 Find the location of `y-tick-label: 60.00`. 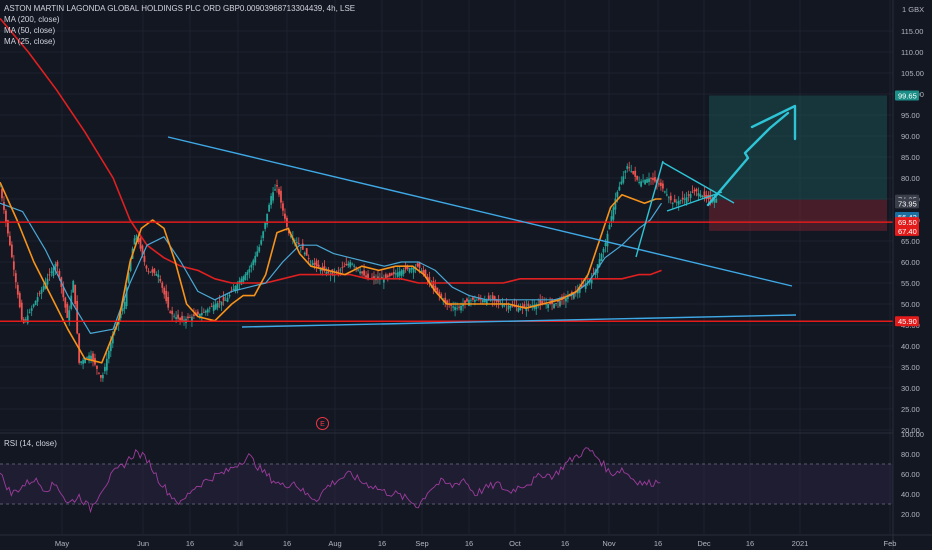

y-tick-label: 60.00 is located at coordinates (910, 262).